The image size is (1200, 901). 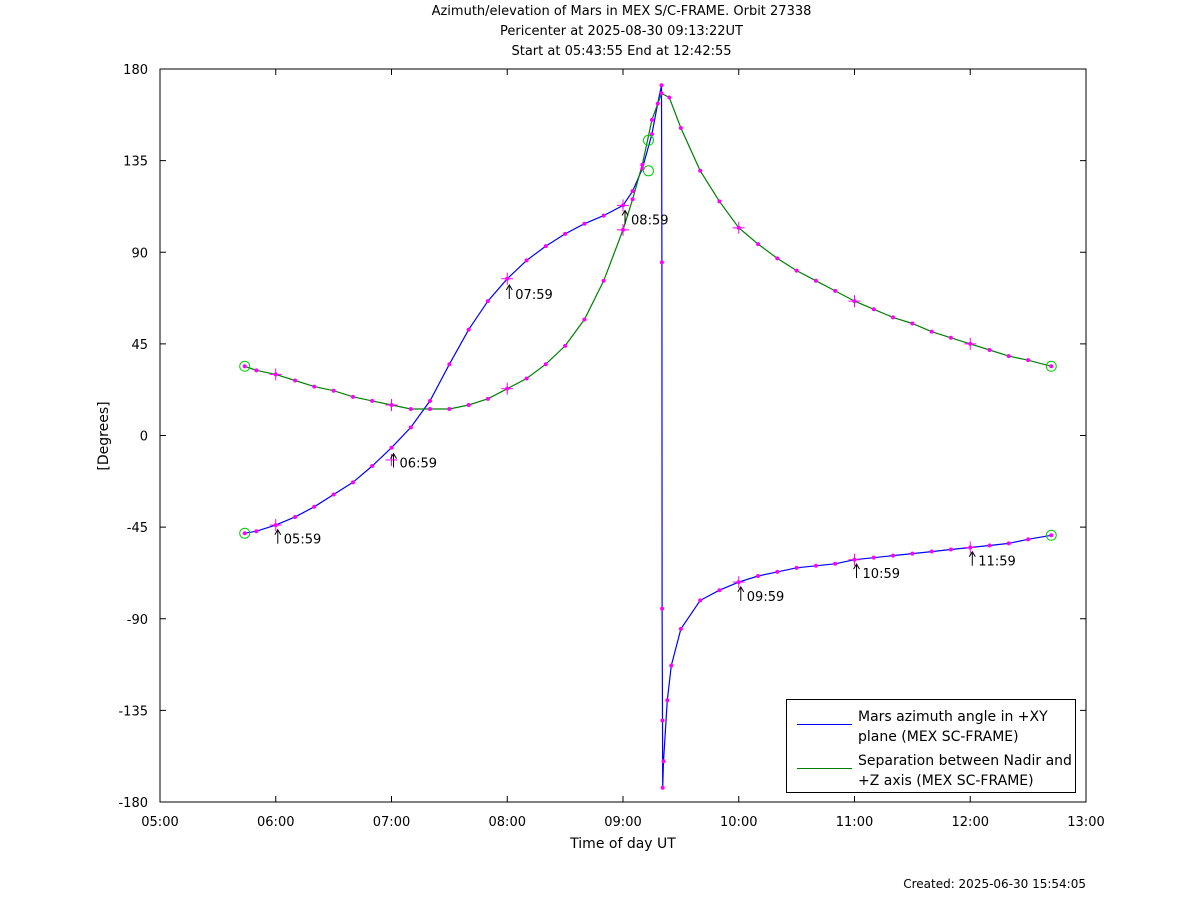 I want to click on annotation-label: 05:59, so click(x=302, y=540).